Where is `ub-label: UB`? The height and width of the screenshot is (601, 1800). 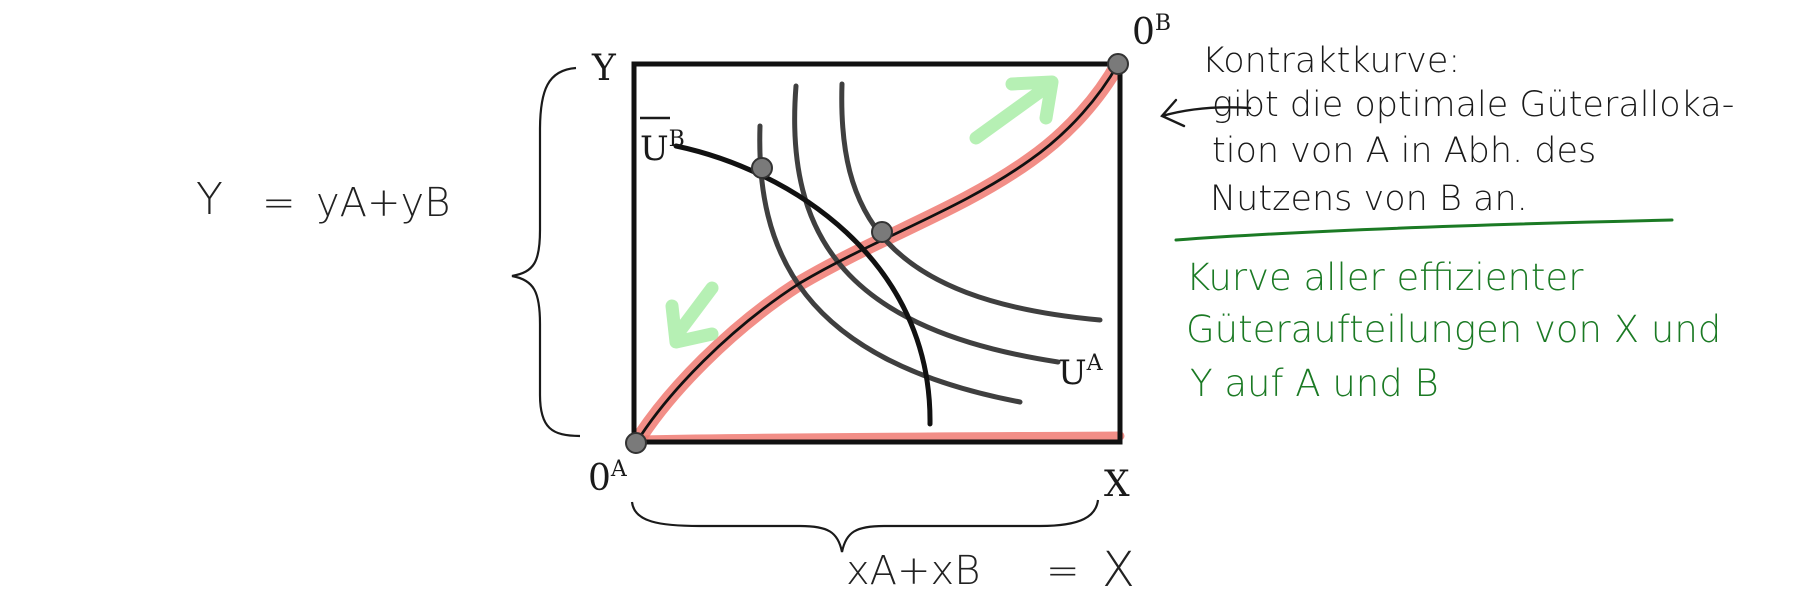
ub-label: UB is located at coordinates (662, 148).